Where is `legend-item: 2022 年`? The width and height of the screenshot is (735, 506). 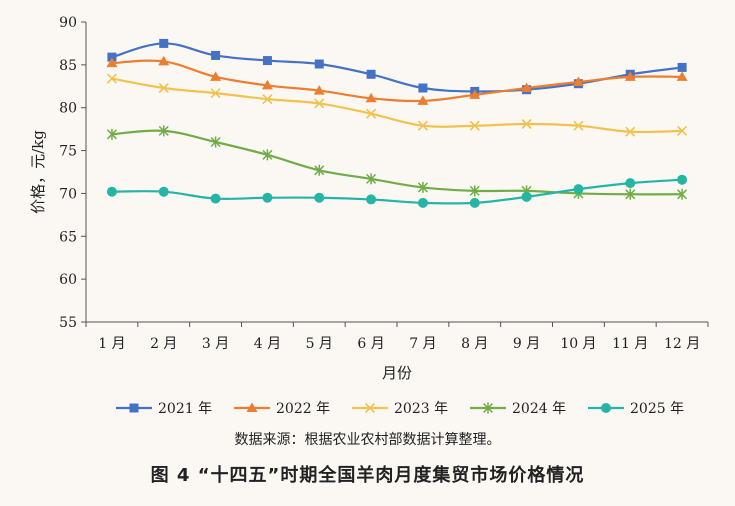 legend-item: 2022 年 is located at coordinates (282, 409).